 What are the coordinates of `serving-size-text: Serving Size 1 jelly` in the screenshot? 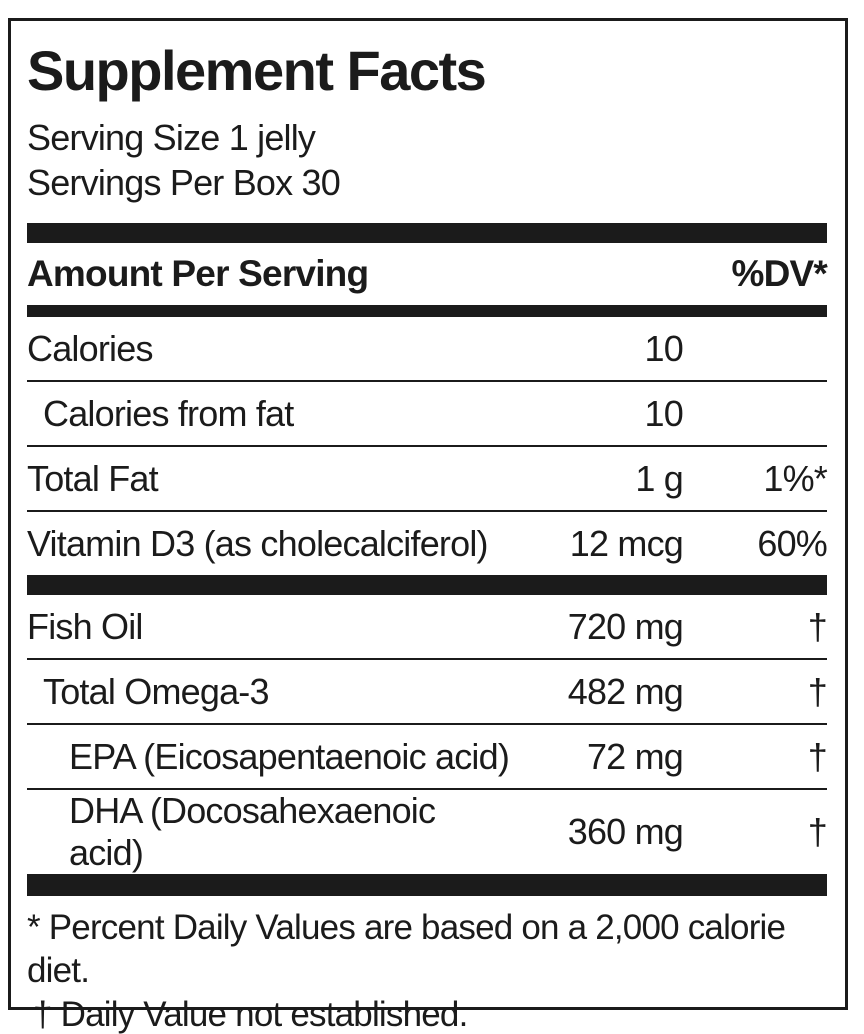 It's located at (171, 137).